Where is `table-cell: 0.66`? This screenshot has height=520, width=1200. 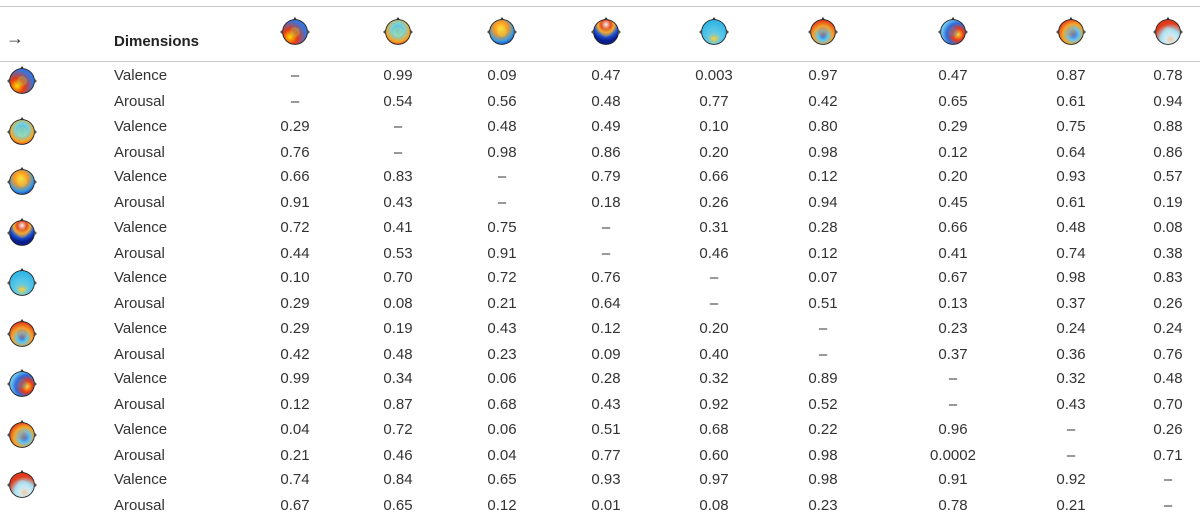 table-cell: 0.66 is located at coordinates (953, 227).